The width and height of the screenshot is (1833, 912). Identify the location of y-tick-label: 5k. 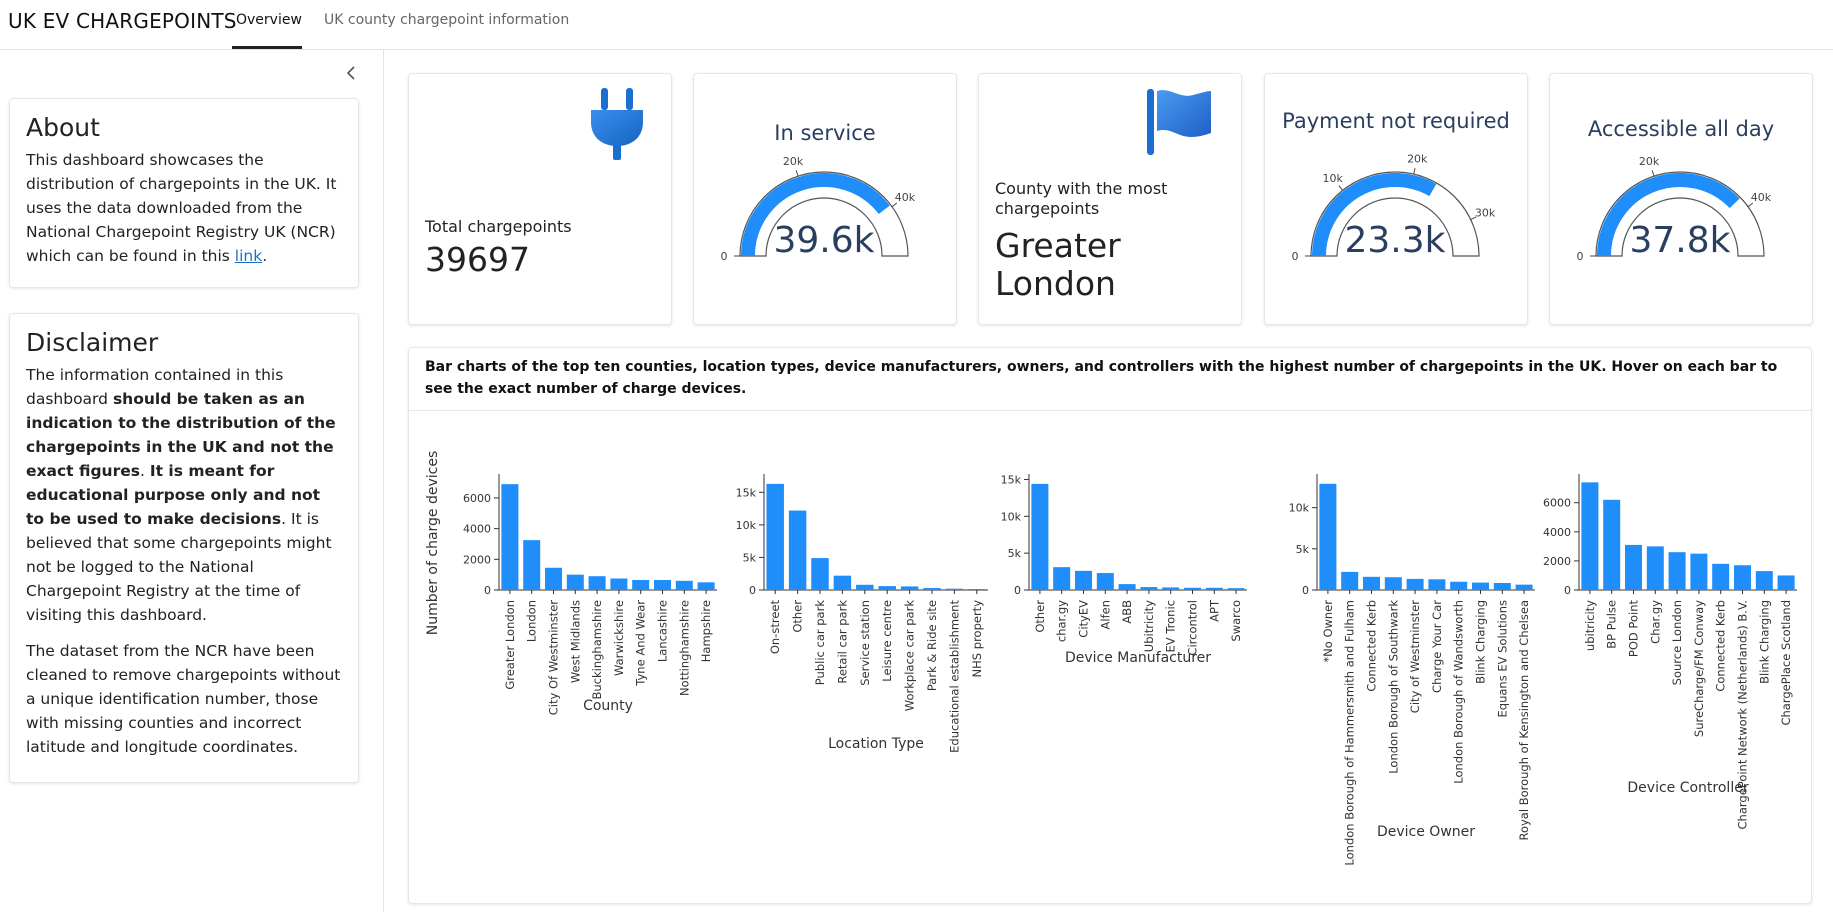
(1015, 553).